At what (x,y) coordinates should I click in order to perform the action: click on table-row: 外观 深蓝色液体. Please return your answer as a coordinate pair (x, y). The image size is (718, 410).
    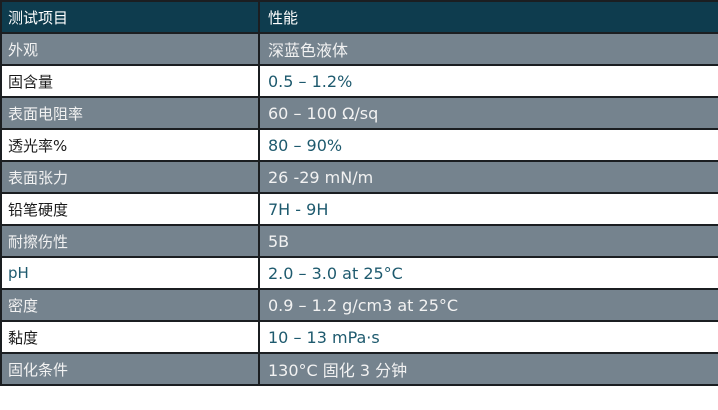
    Looking at the image, I should click on (359, 49).